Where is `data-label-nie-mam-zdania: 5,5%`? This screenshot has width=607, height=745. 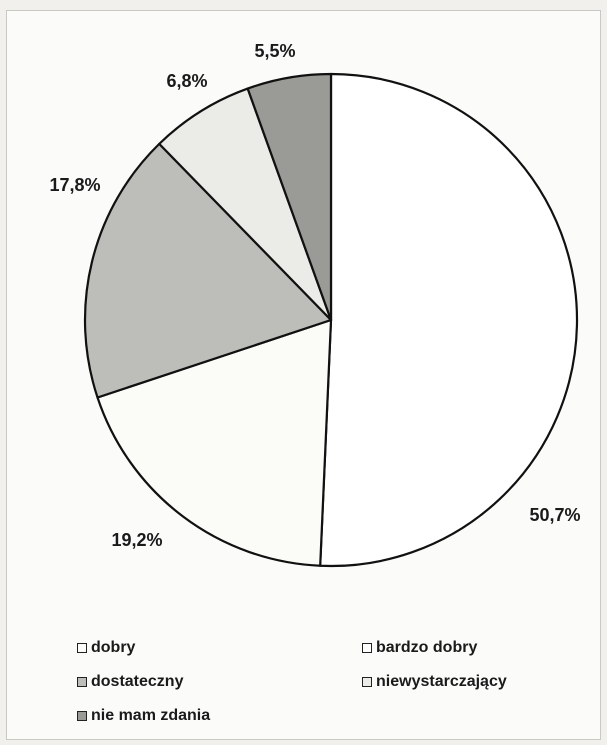
data-label-nie-mam-zdania: 5,5% is located at coordinates (274, 51).